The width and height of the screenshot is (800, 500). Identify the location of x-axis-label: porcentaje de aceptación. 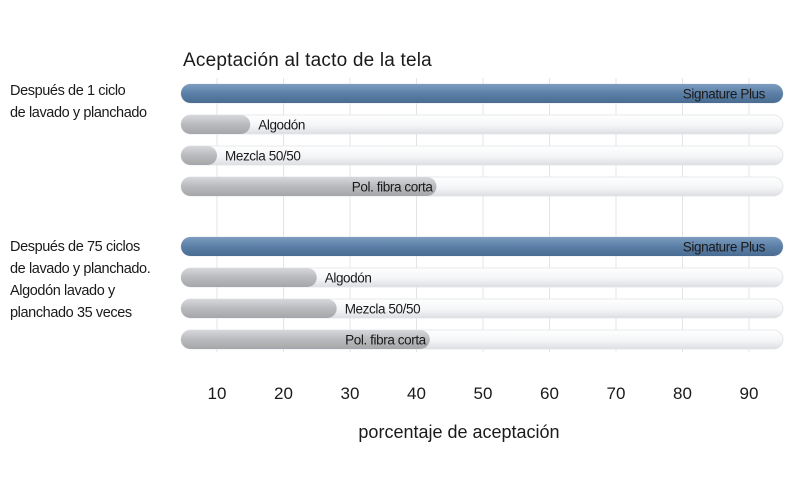
(459, 432).